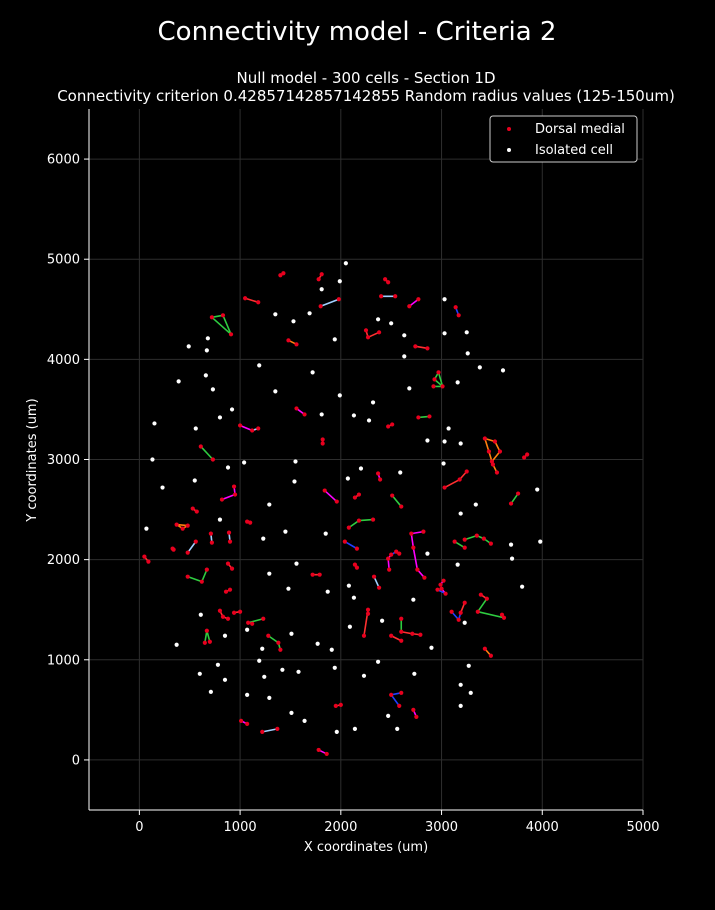 This screenshot has width=715, height=910. Describe the element at coordinates (68, 460) in the screenshot. I see `y-axis-ticks: 0 1000 2000 3000 4000 5000 6000` at that location.